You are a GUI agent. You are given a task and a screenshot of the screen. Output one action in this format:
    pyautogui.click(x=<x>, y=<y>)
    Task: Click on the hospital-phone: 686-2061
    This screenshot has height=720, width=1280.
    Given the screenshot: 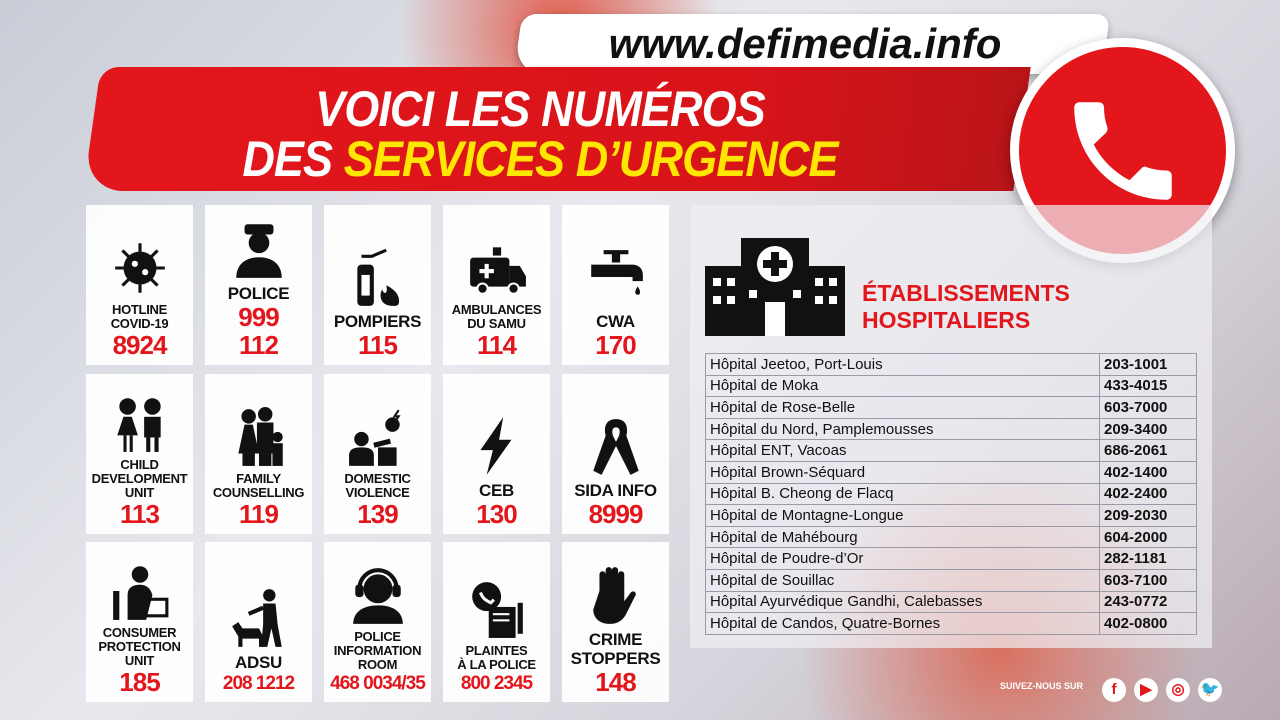 What is the action you would take?
    pyautogui.click(x=1148, y=450)
    